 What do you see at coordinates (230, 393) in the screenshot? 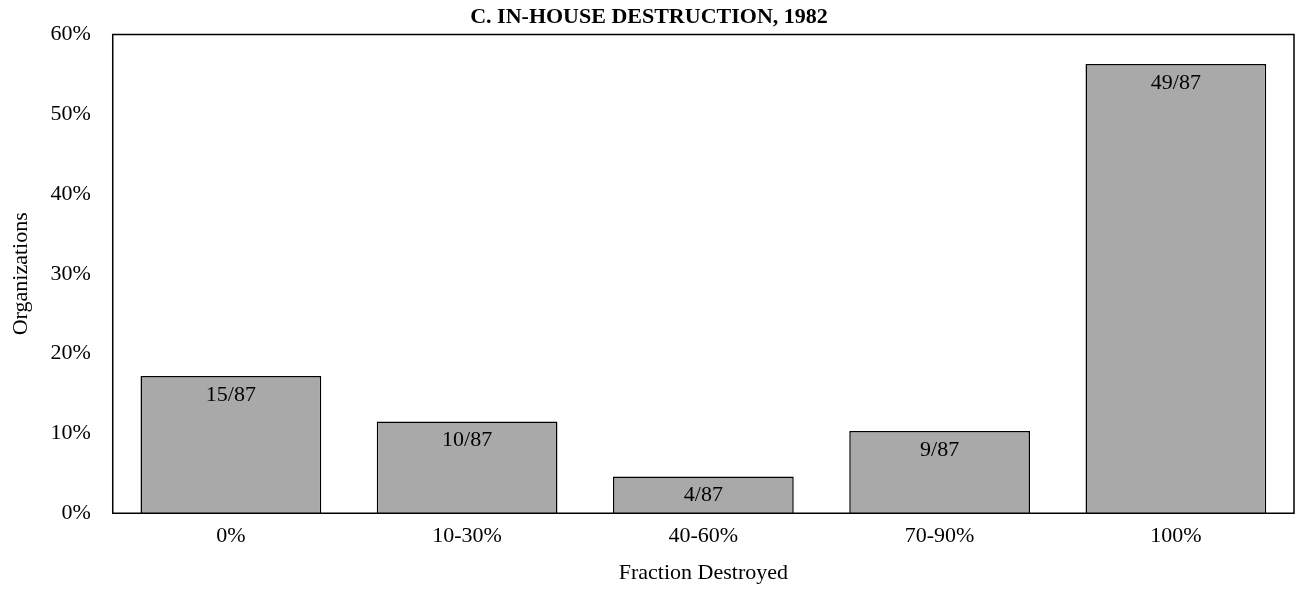
I see `data-label: 15/87` at bounding box center [230, 393].